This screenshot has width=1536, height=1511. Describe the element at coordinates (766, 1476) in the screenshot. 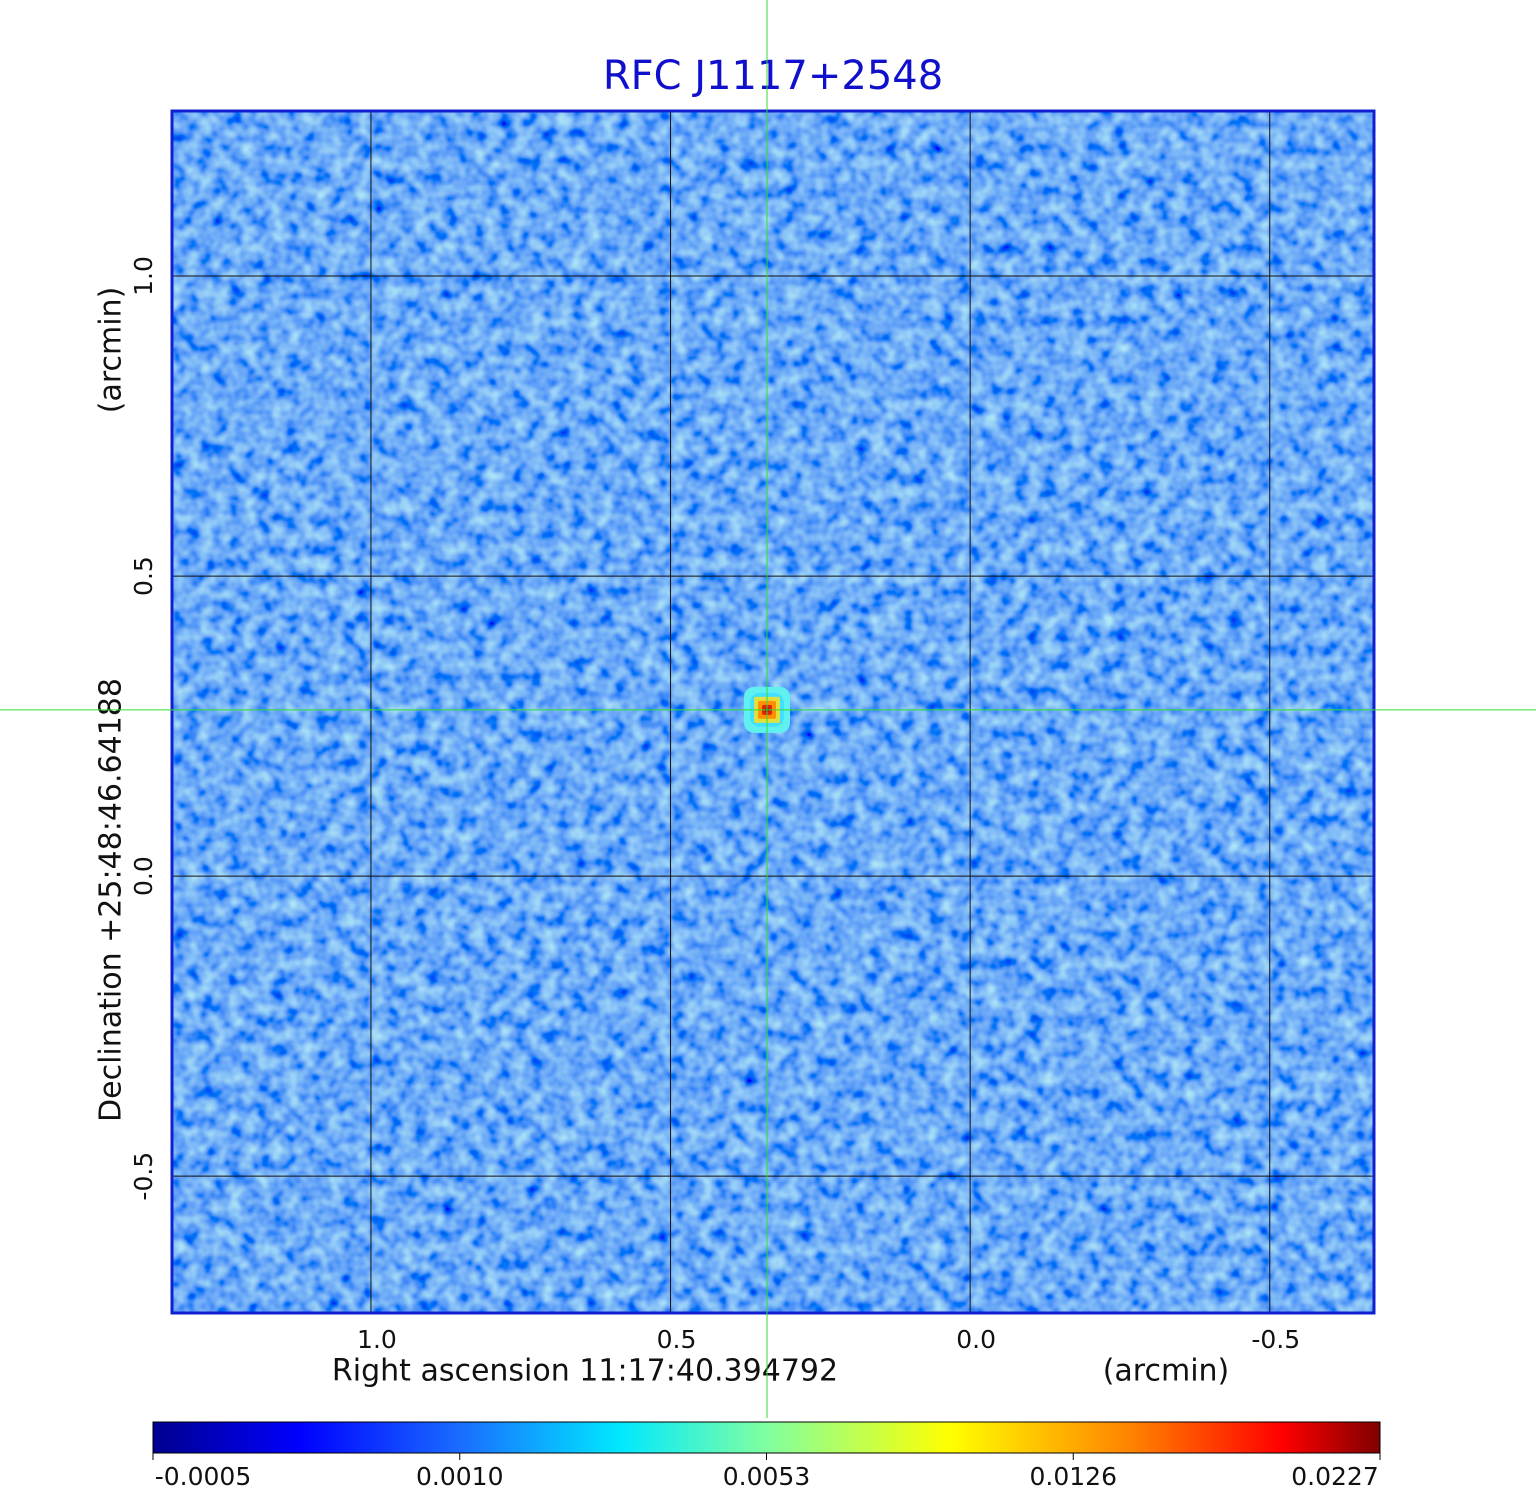

I see `colorbar-tick-label: 0.0053` at that location.